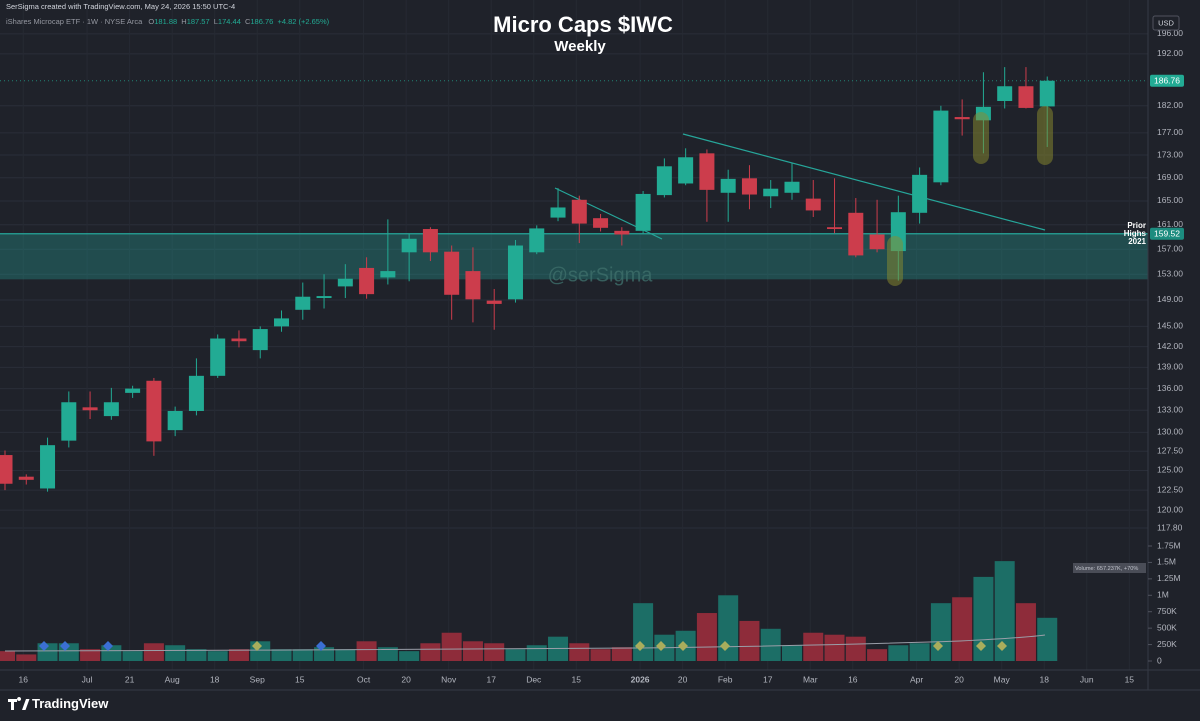 The image size is (1200, 721). Describe the element at coordinates (1170, 177) in the screenshot. I see `y-tick-label: 169.00` at that location.